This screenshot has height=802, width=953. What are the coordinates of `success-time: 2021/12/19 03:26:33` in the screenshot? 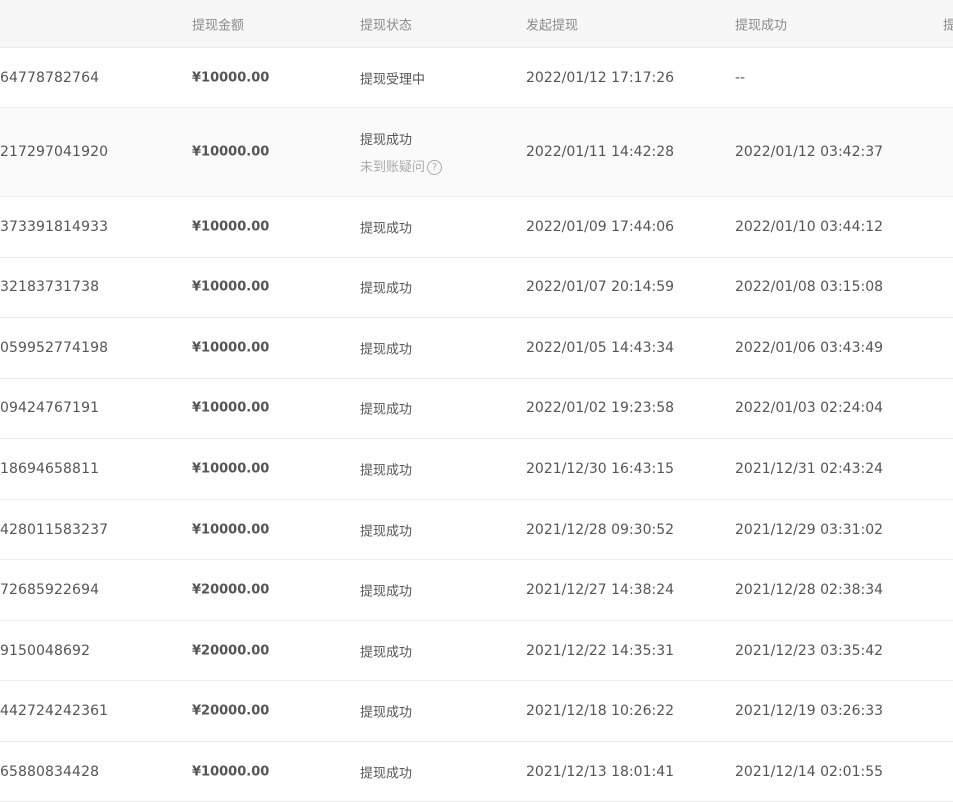 It's located at (809, 711).